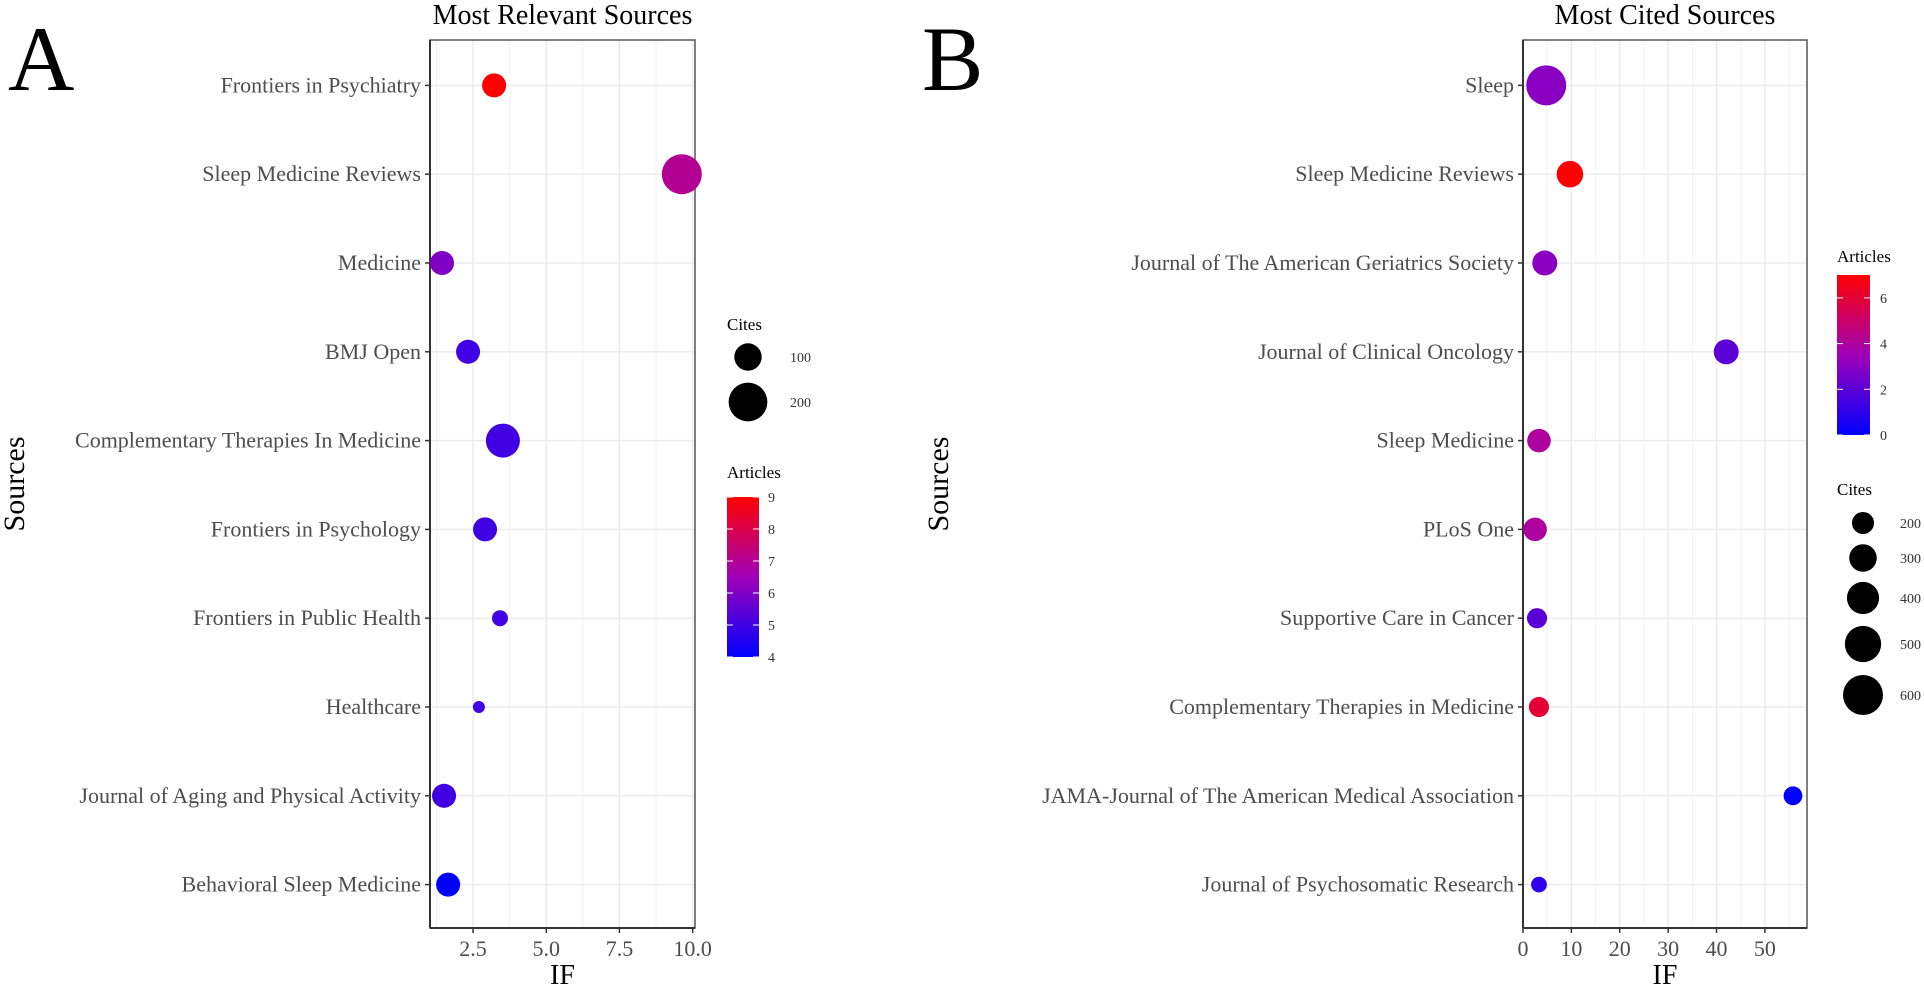 The height and width of the screenshot is (988, 1924). What do you see at coordinates (248, 440) in the screenshot?
I see `y-tick-label: Complementary Therapies In Medicine` at bounding box center [248, 440].